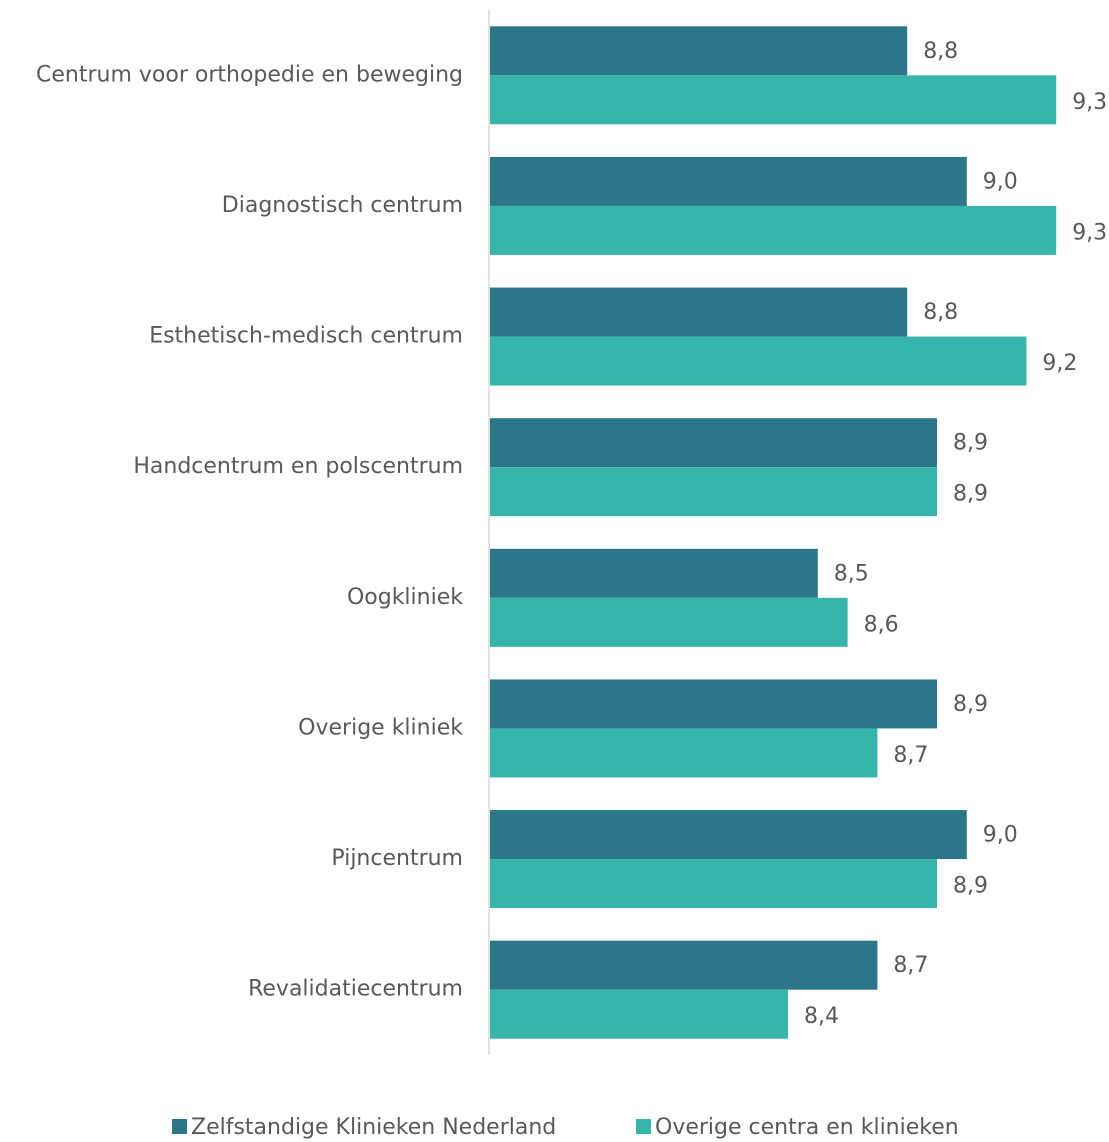 The width and height of the screenshot is (1109, 1142). I want to click on category-label: Revalidatiecentrum, so click(355, 989).